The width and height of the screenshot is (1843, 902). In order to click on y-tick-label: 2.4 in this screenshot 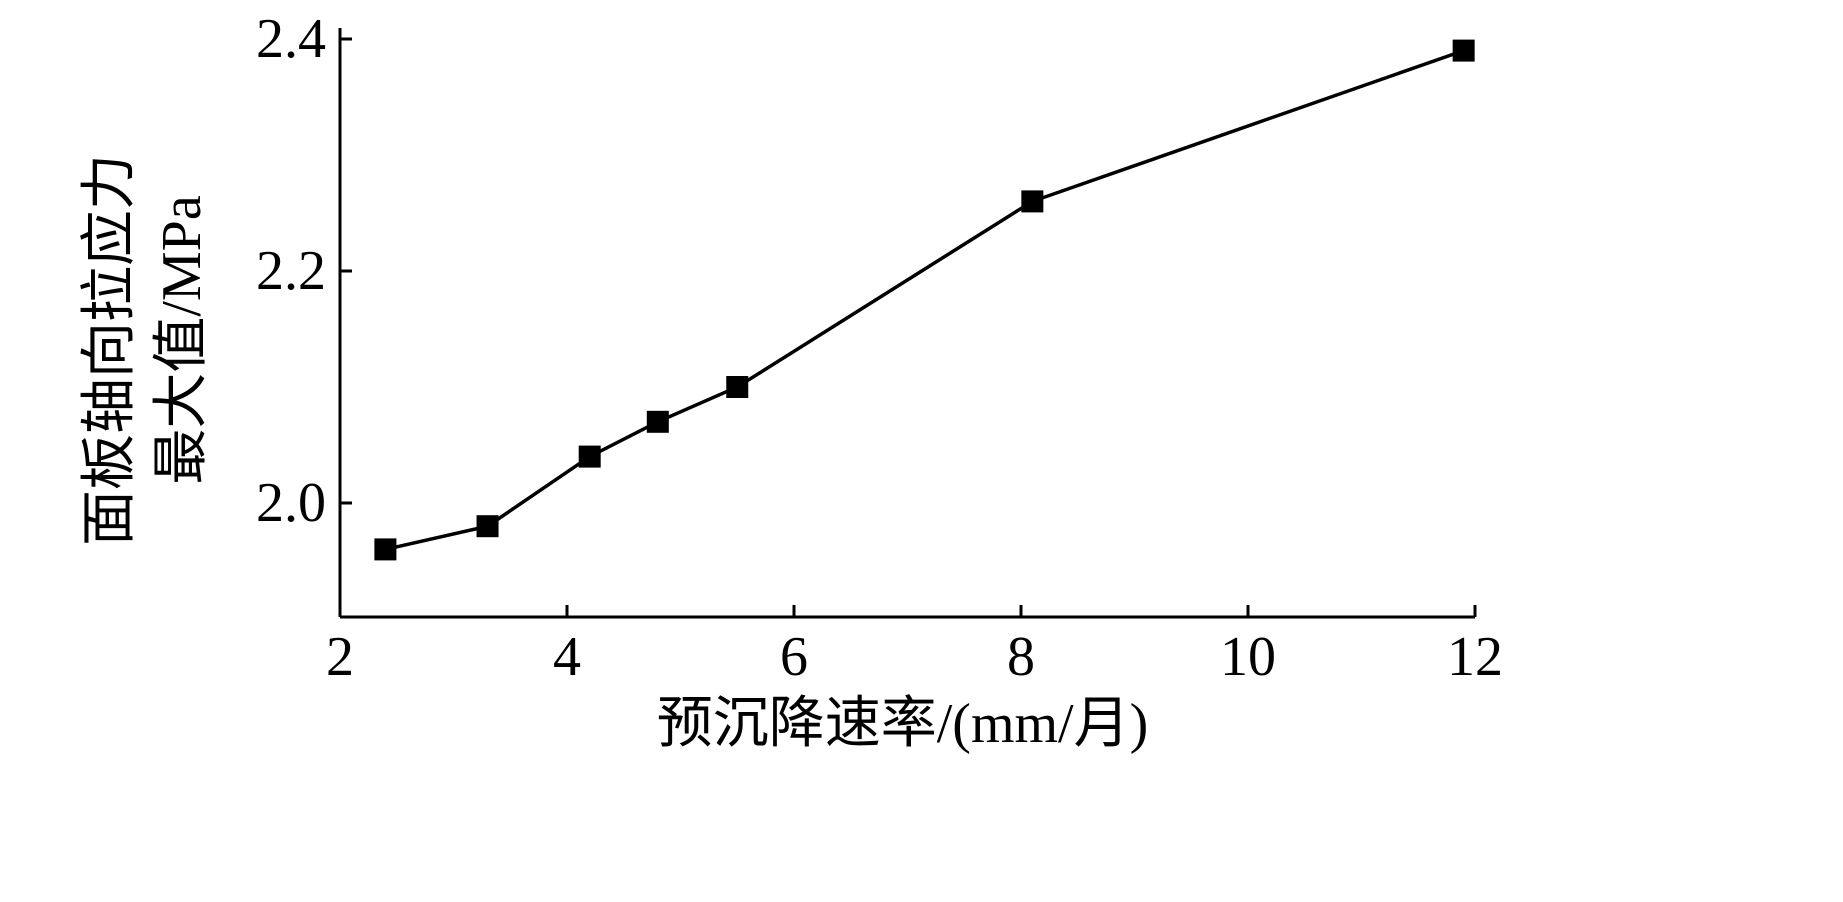, I will do `click(291, 39)`.